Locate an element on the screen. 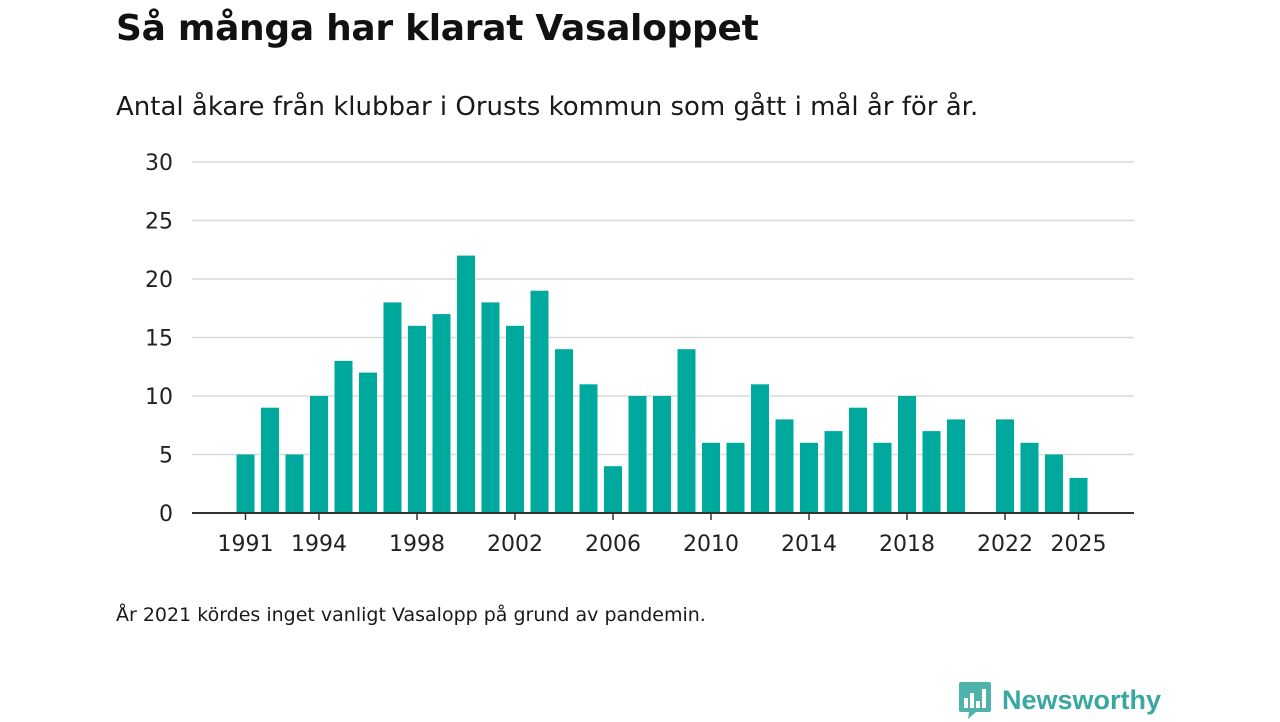  bar-2015 is located at coordinates (833, 472).